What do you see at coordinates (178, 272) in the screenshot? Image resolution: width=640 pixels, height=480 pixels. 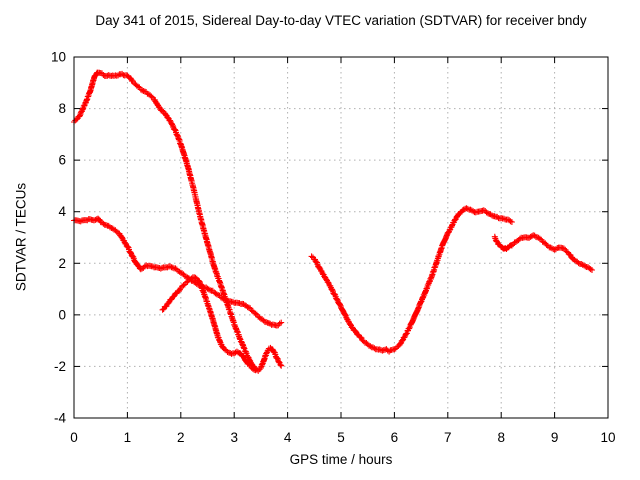 I see `series-trace-2-mid-arc` at bounding box center [178, 272].